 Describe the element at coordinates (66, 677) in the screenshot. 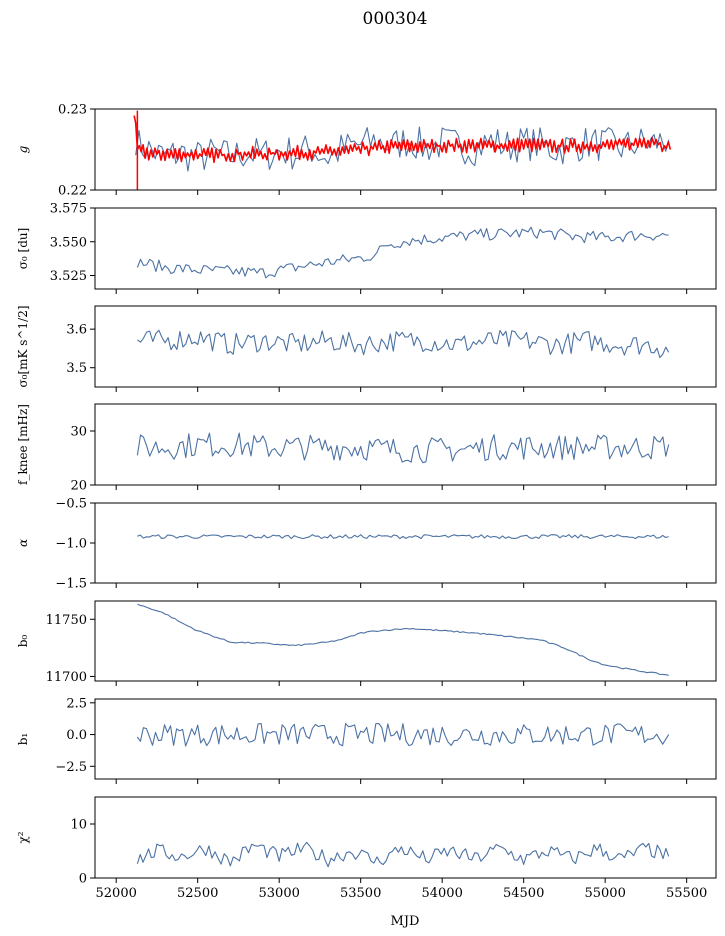

I see `y-tick-label-b0: 11700` at that location.